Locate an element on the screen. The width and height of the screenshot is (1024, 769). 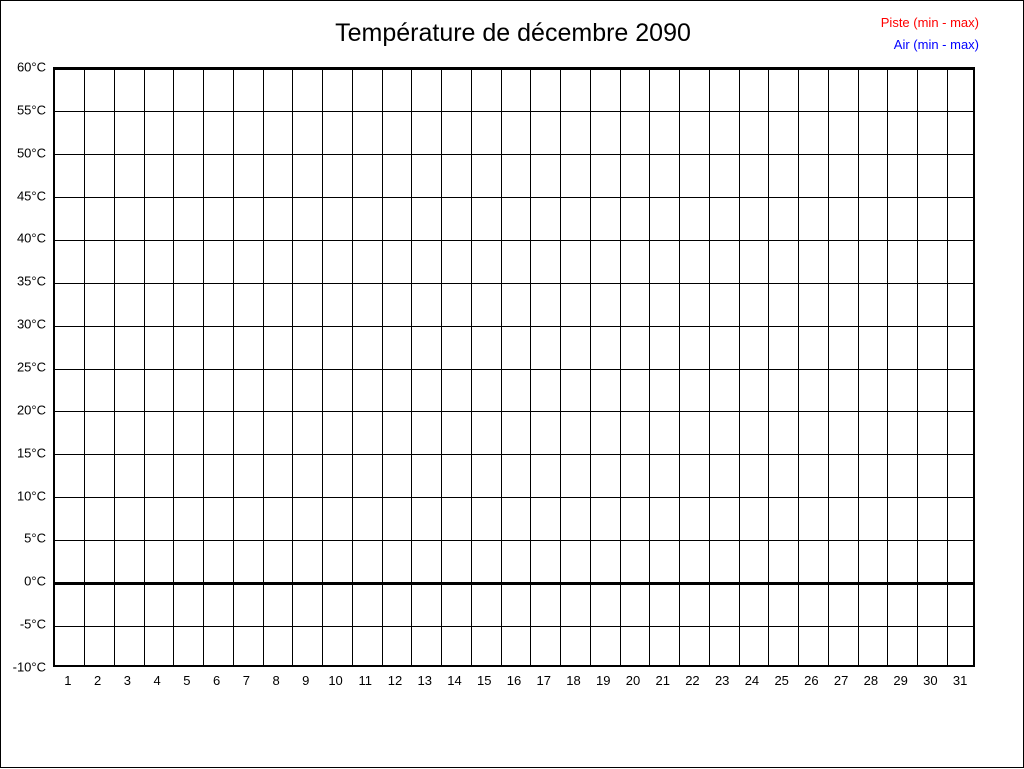
y-axis-tick-label: 55°C is located at coordinates (31, 110).